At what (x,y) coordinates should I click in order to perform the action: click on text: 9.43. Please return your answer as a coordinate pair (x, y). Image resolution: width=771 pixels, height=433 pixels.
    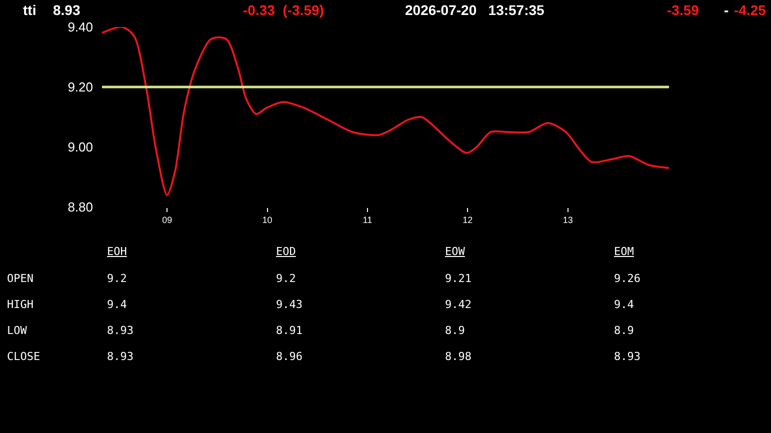
    Looking at the image, I should click on (289, 304).